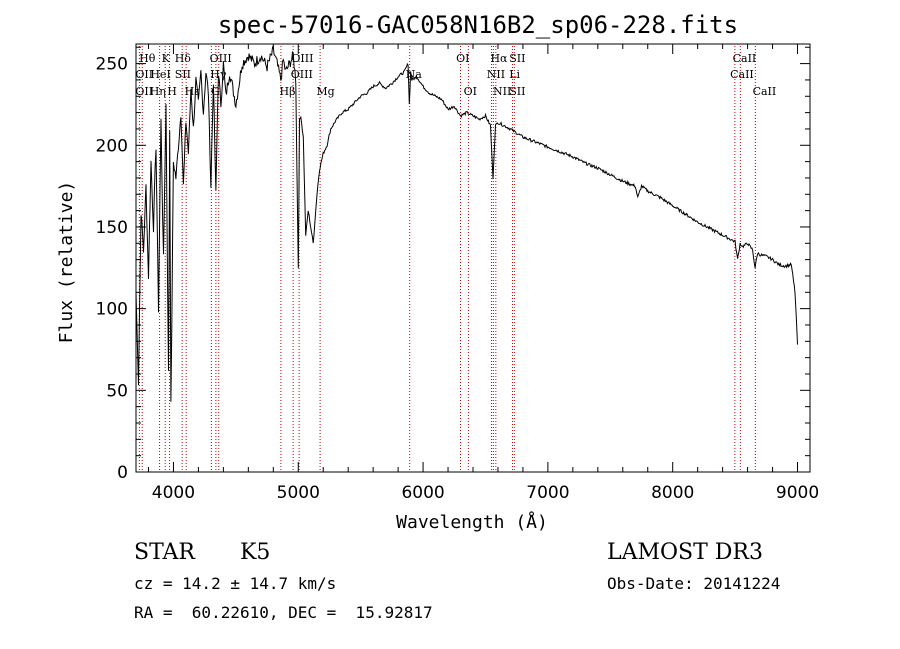 The height and width of the screenshot is (649, 900). Describe the element at coordinates (122, 473) in the screenshot. I see `y-tick-label: 0` at that location.